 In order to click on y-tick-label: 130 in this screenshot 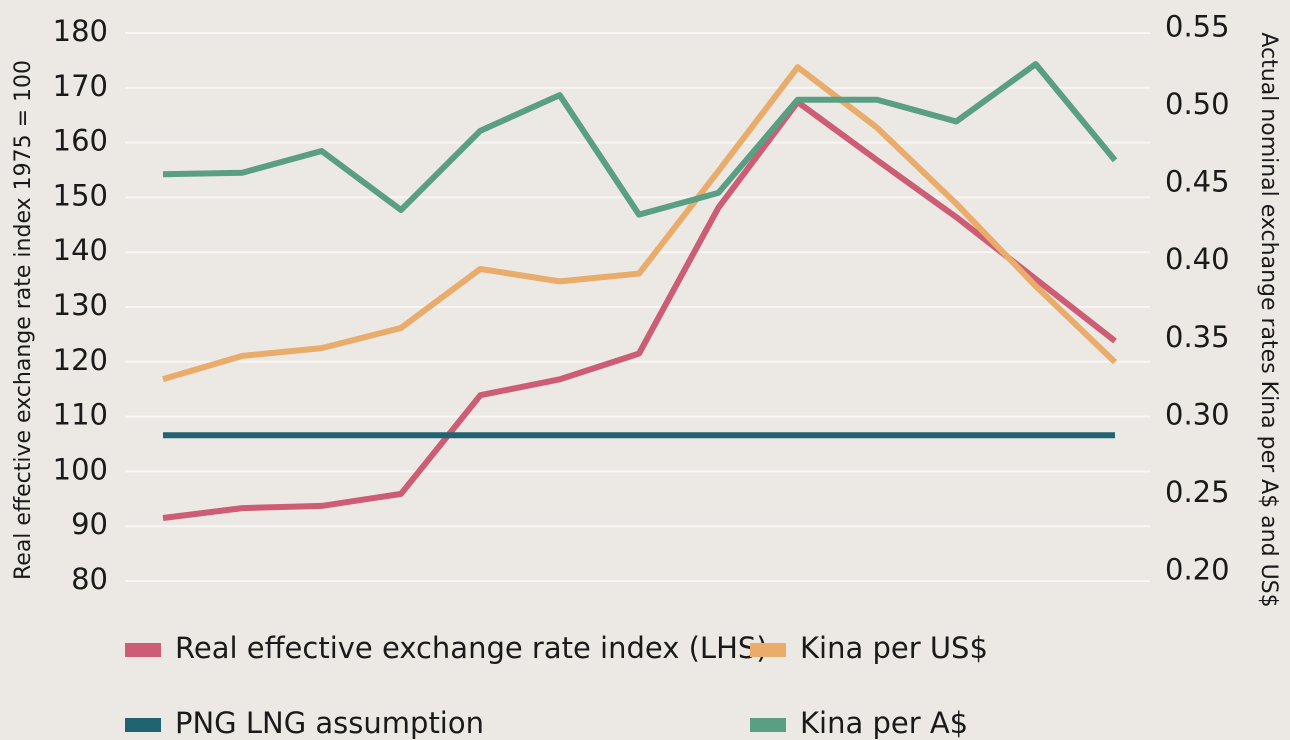, I will do `click(80, 305)`.